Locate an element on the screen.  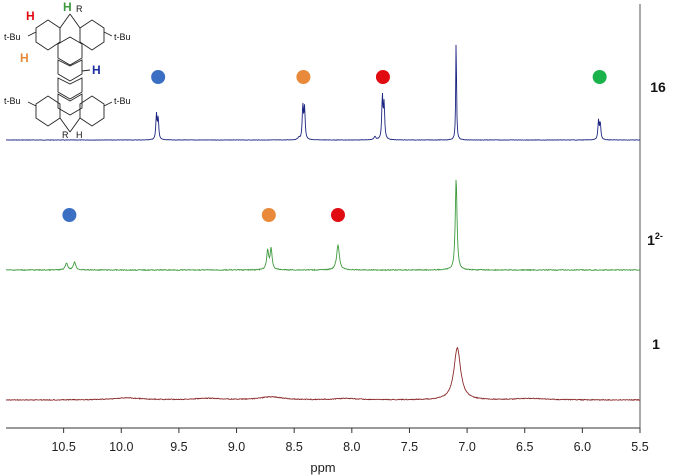
trace-label-1: 1 is located at coordinates (656, 344).